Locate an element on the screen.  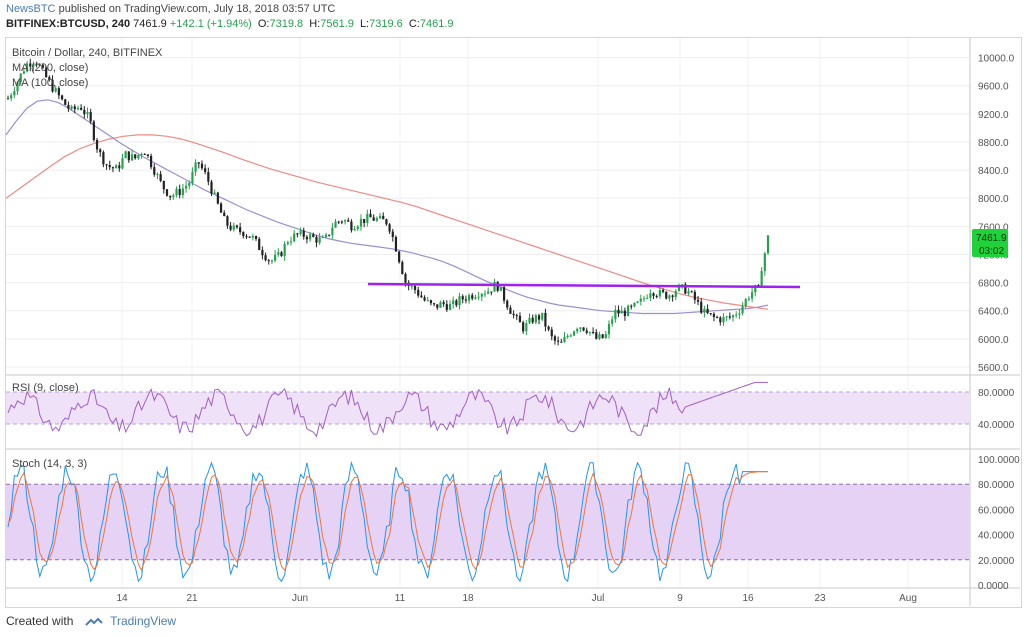
price-badge-bg is located at coordinates (990, 243).